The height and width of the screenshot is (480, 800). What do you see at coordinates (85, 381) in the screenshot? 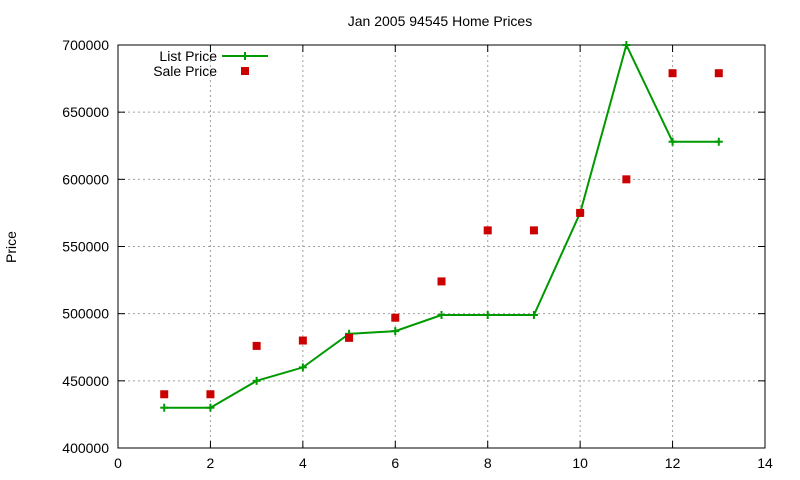
I see `y-tick-label: 450000` at bounding box center [85, 381].